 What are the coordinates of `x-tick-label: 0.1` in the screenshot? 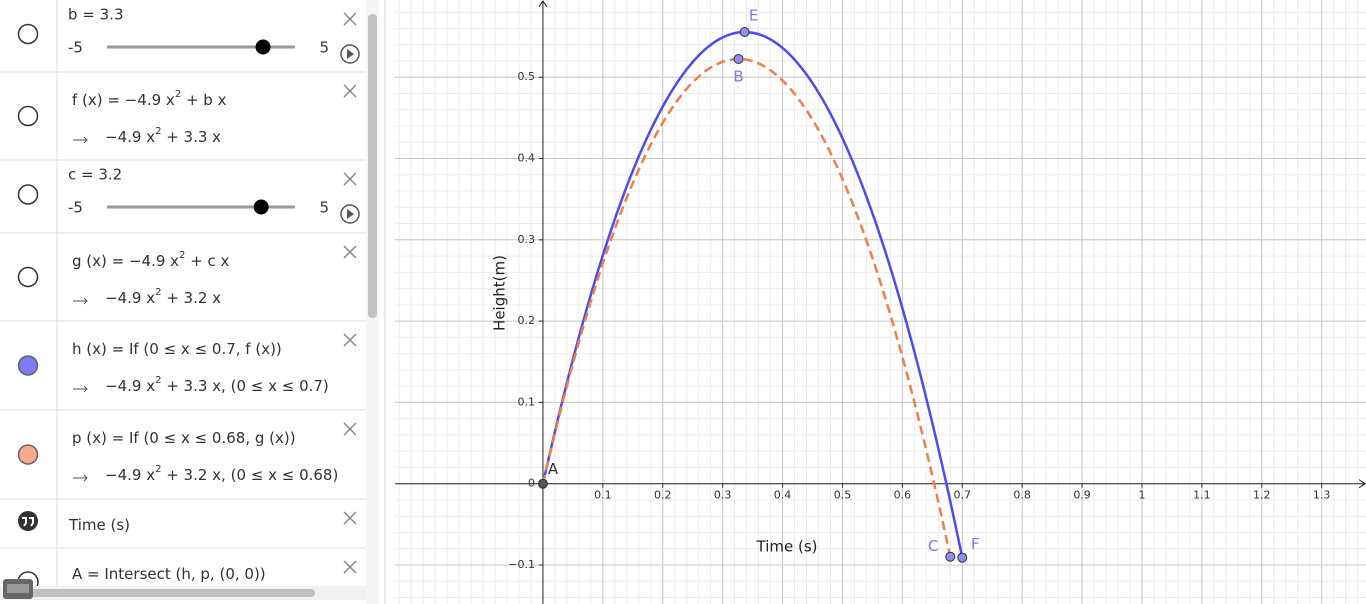 It's located at (603, 495).